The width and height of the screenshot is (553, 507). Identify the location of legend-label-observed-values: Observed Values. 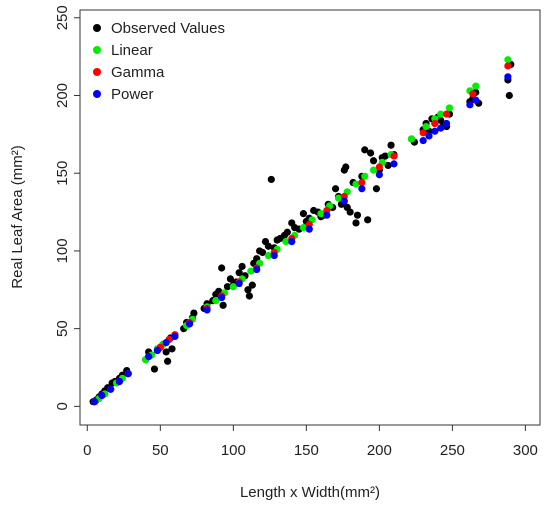
(168, 28).